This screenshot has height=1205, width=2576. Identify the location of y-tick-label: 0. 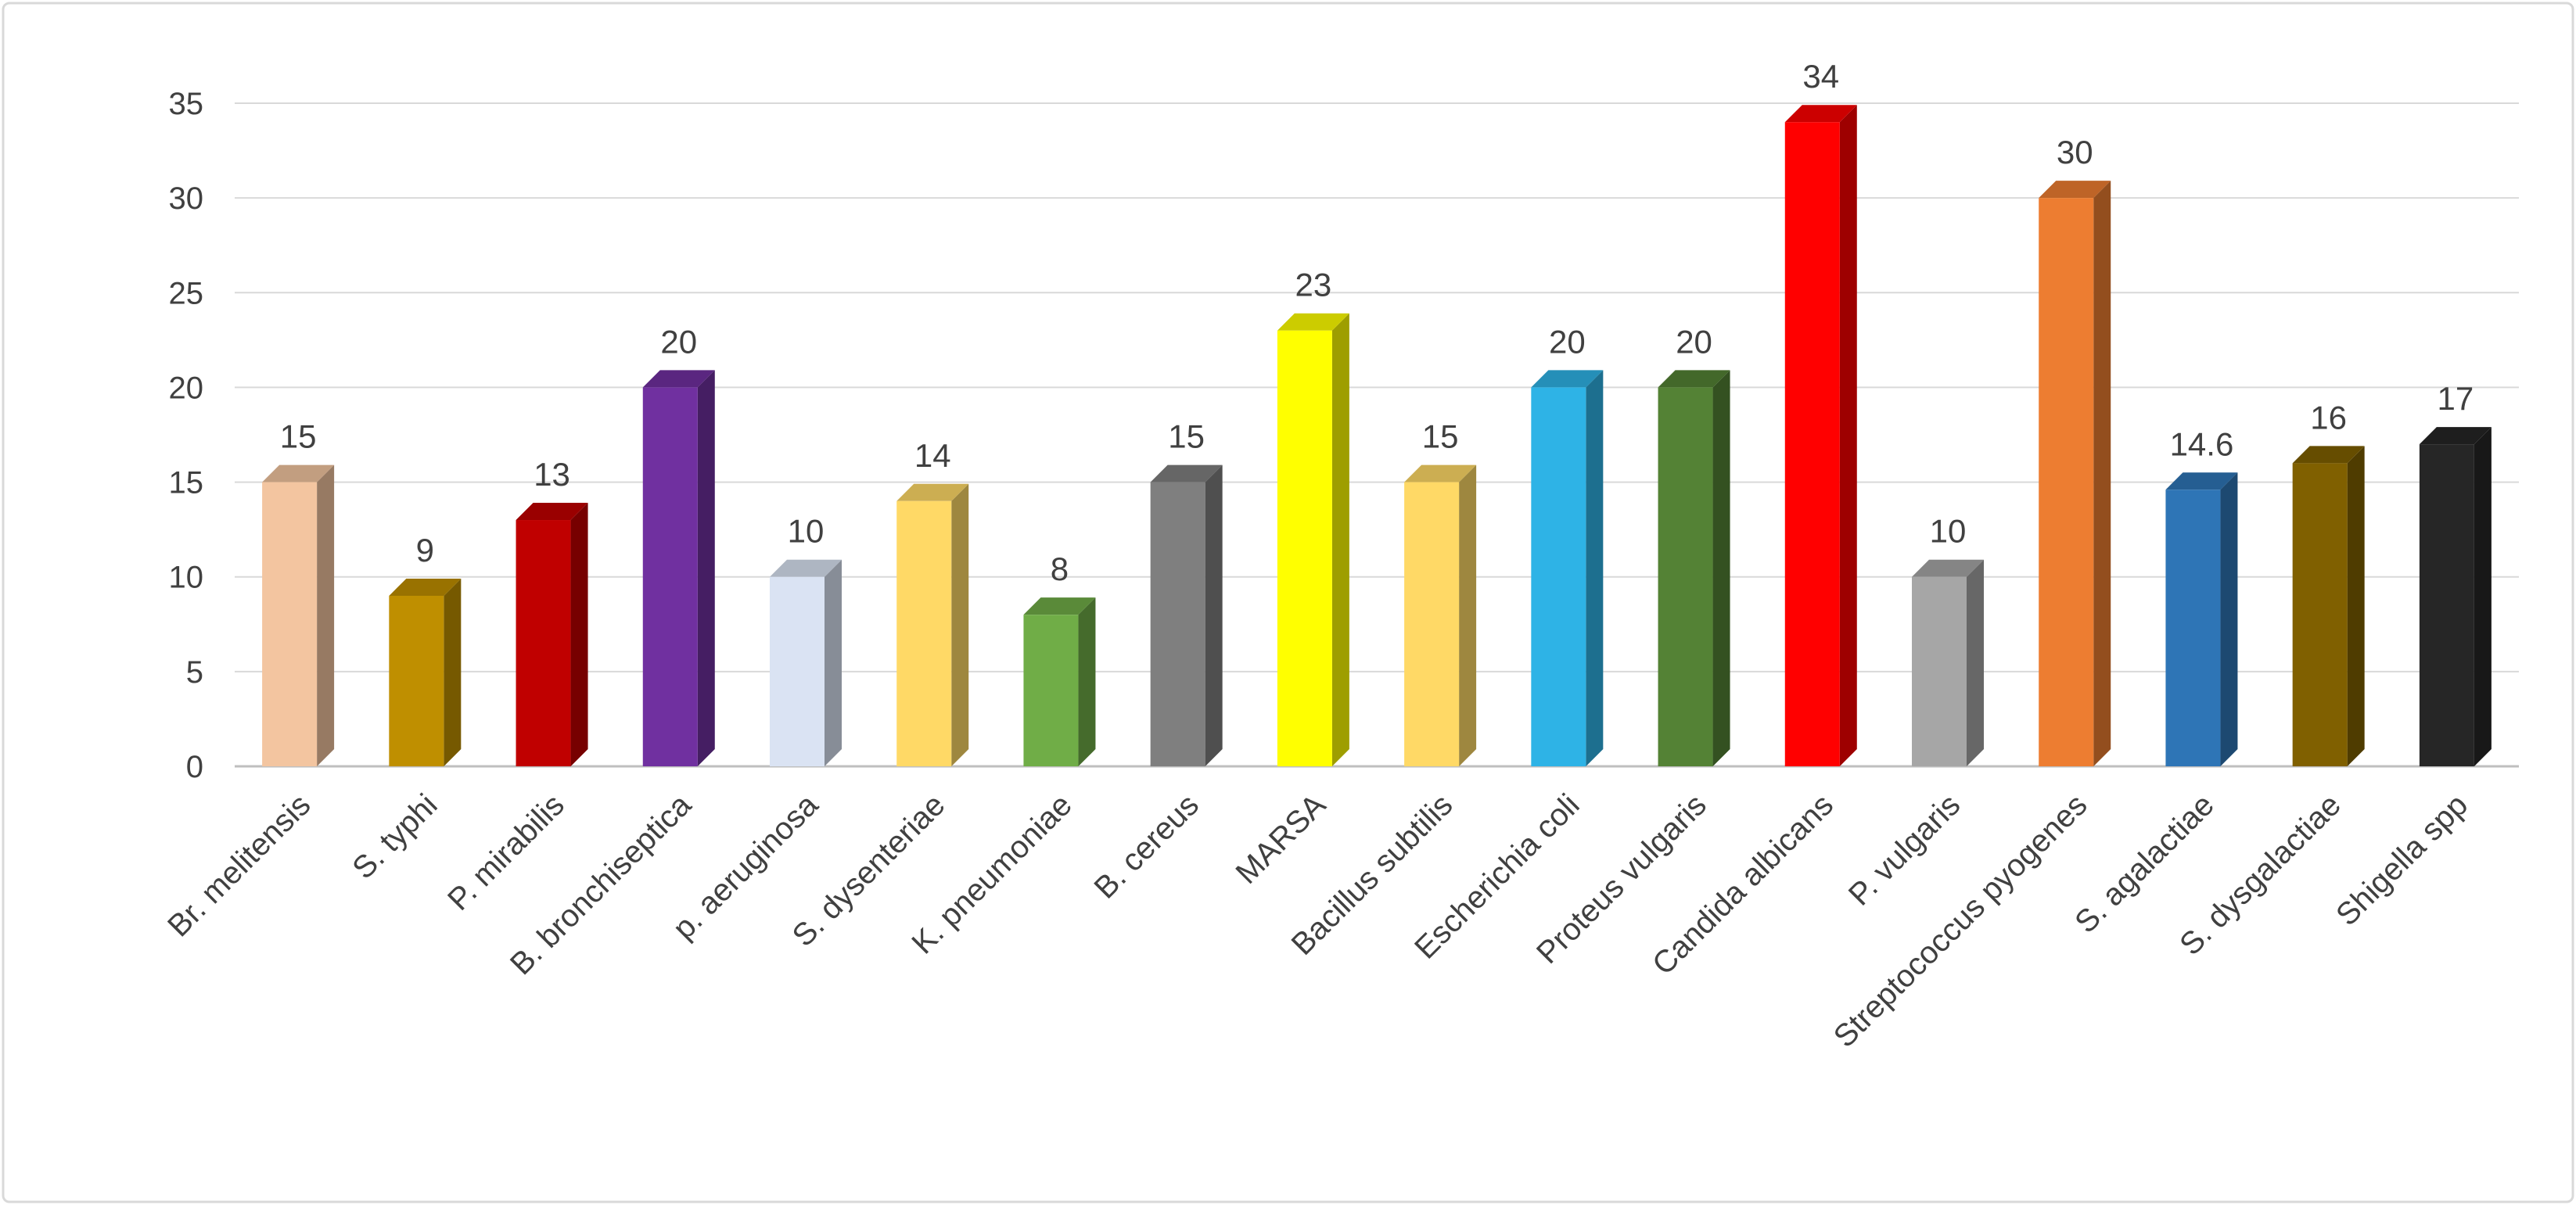
(194, 767).